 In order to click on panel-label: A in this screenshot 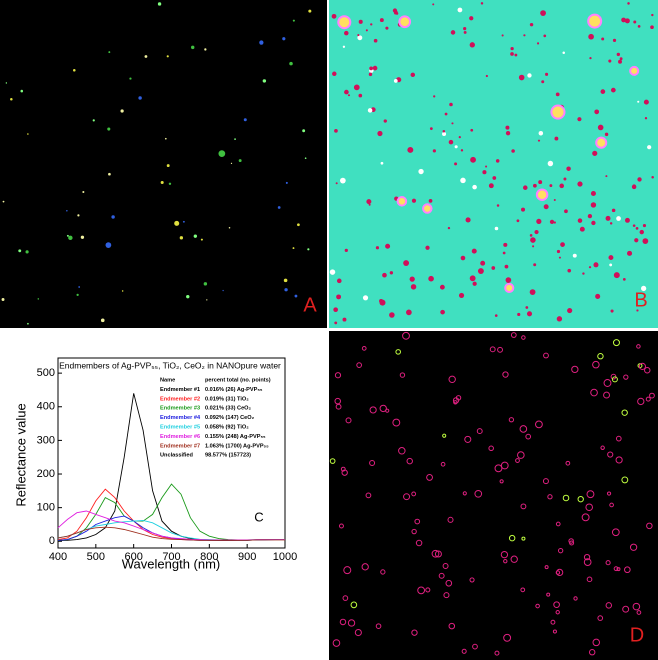, I will do `click(310, 305)`.